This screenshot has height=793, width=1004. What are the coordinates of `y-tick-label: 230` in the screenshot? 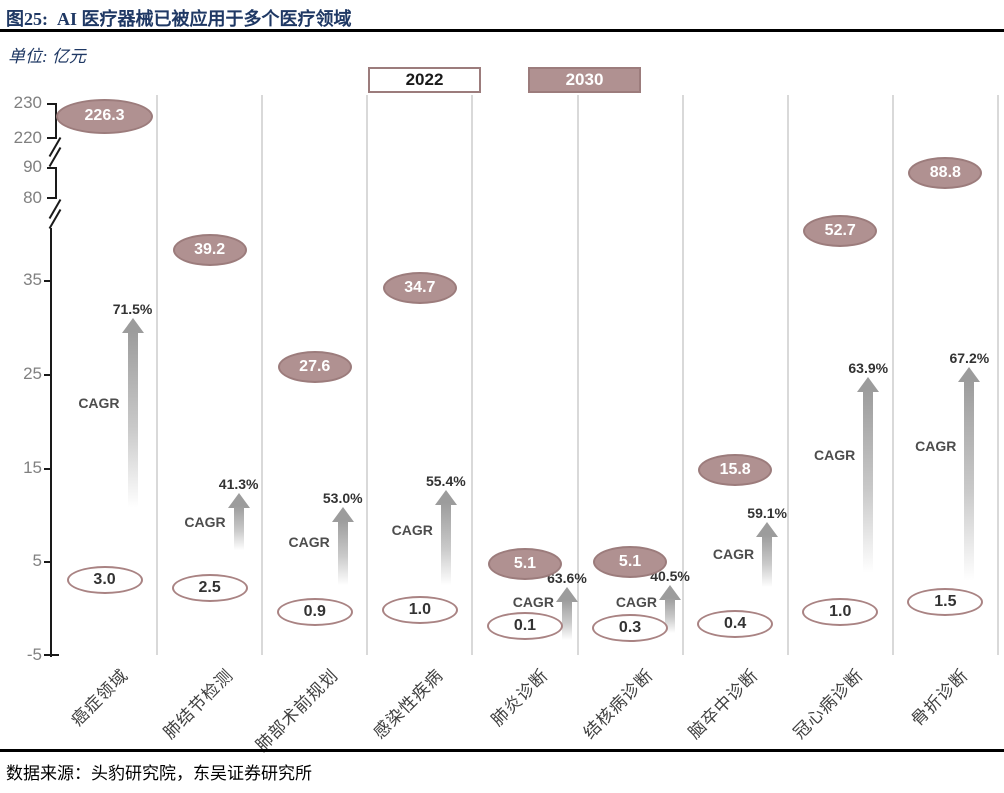 It's located at (27, 102).